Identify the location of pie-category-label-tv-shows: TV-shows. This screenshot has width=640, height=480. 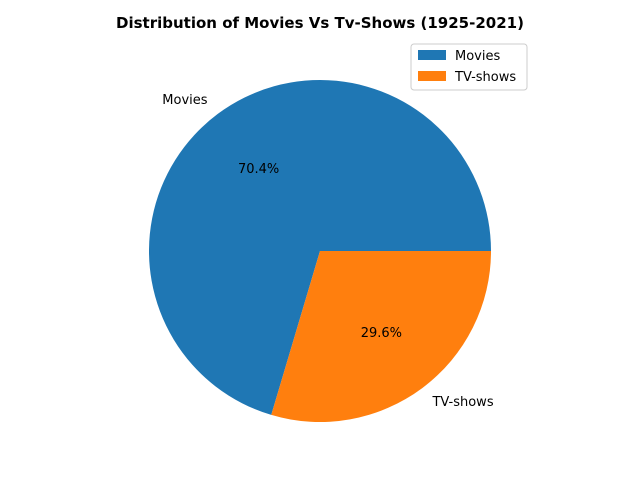
(462, 402).